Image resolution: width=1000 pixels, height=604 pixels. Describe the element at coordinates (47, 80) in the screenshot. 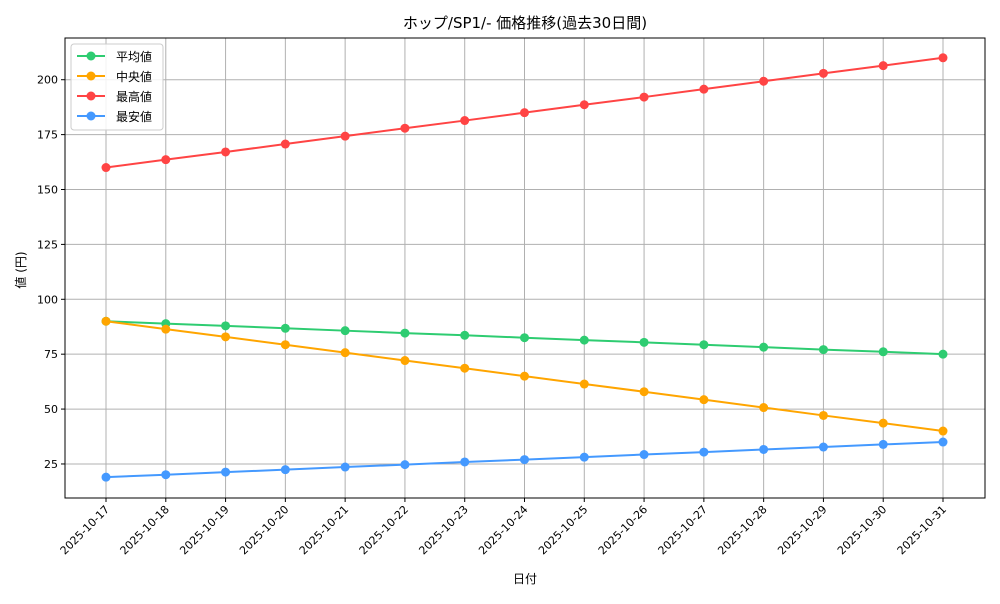

I see `y-tick-label: 200` at that location.